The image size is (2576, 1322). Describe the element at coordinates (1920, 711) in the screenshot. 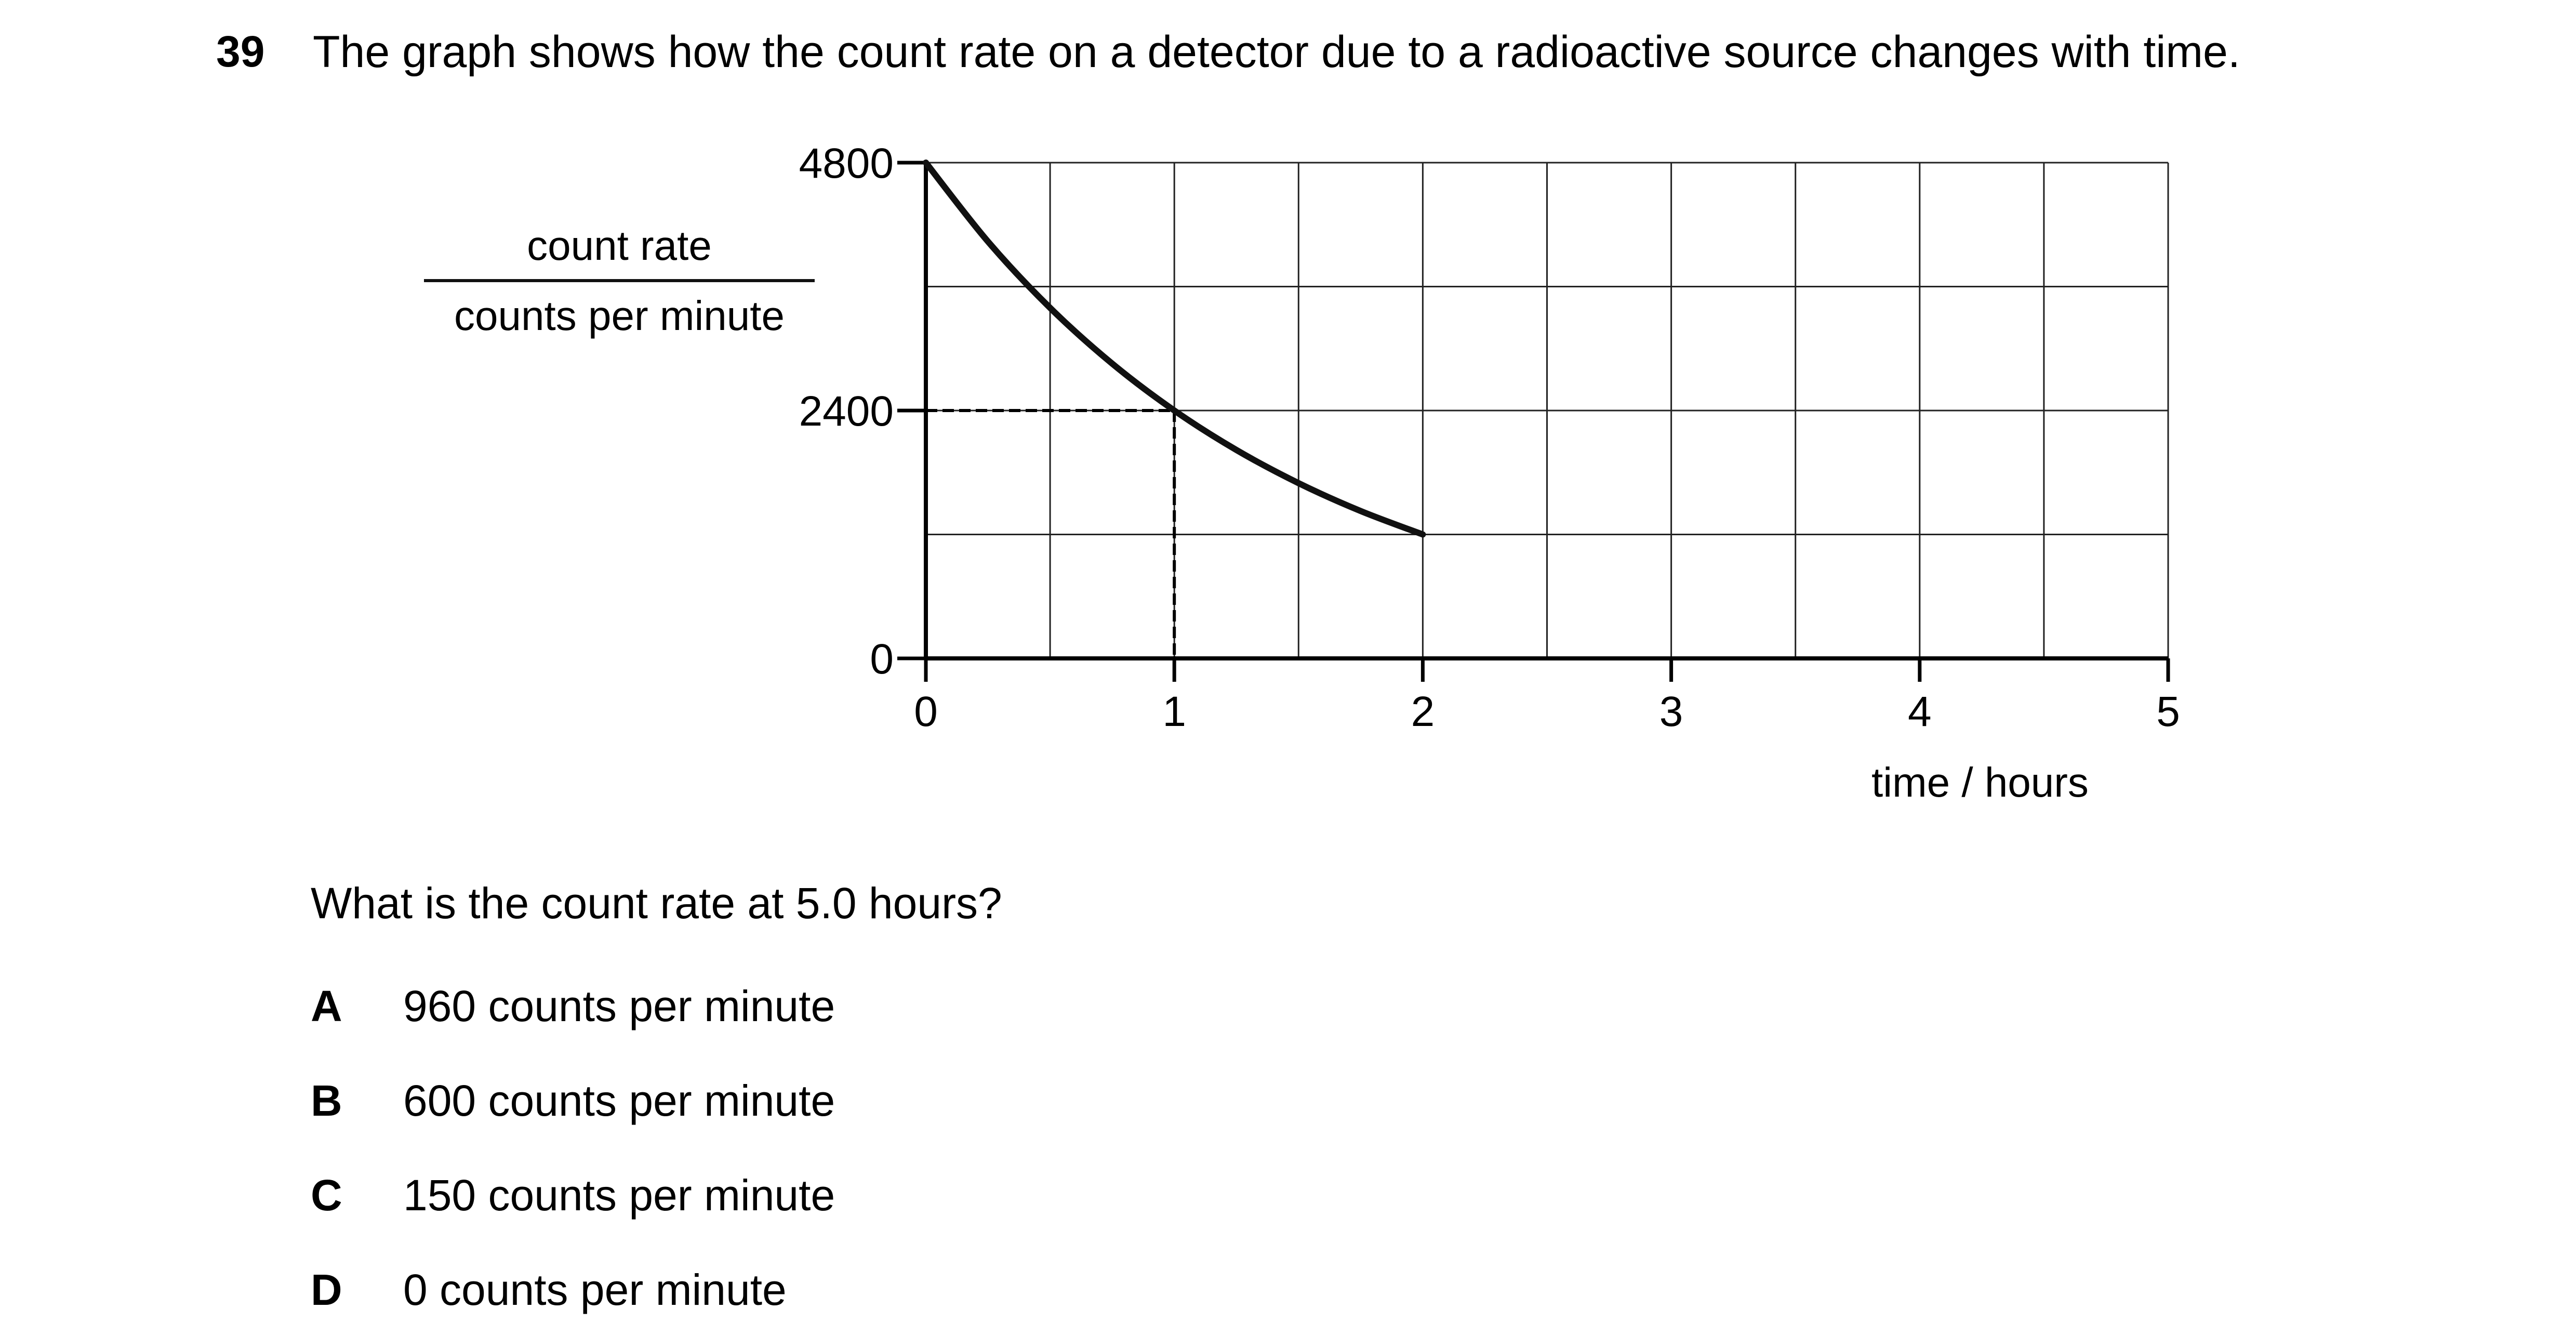

I see `x-tick-label: 4` at that location.